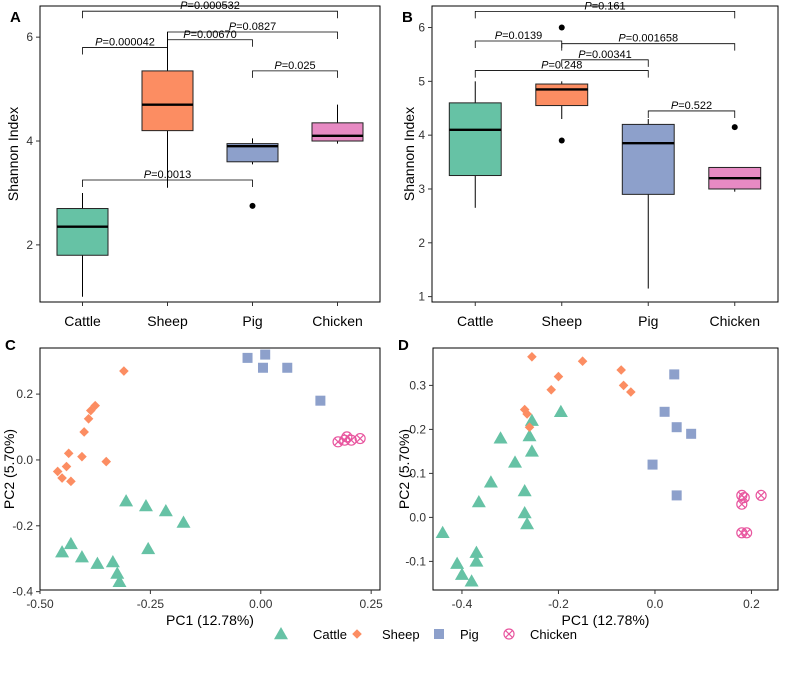 The height and width of the screenshot is (673, 787). I want to click on panel-c-point-chicken-4-cross-b, so click(360, 438).